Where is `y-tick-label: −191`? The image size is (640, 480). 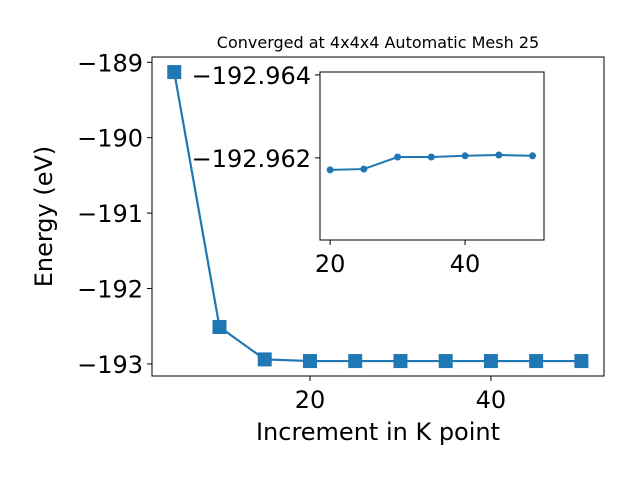
y-tick-label: −191 is located at coordinates (110, 214).